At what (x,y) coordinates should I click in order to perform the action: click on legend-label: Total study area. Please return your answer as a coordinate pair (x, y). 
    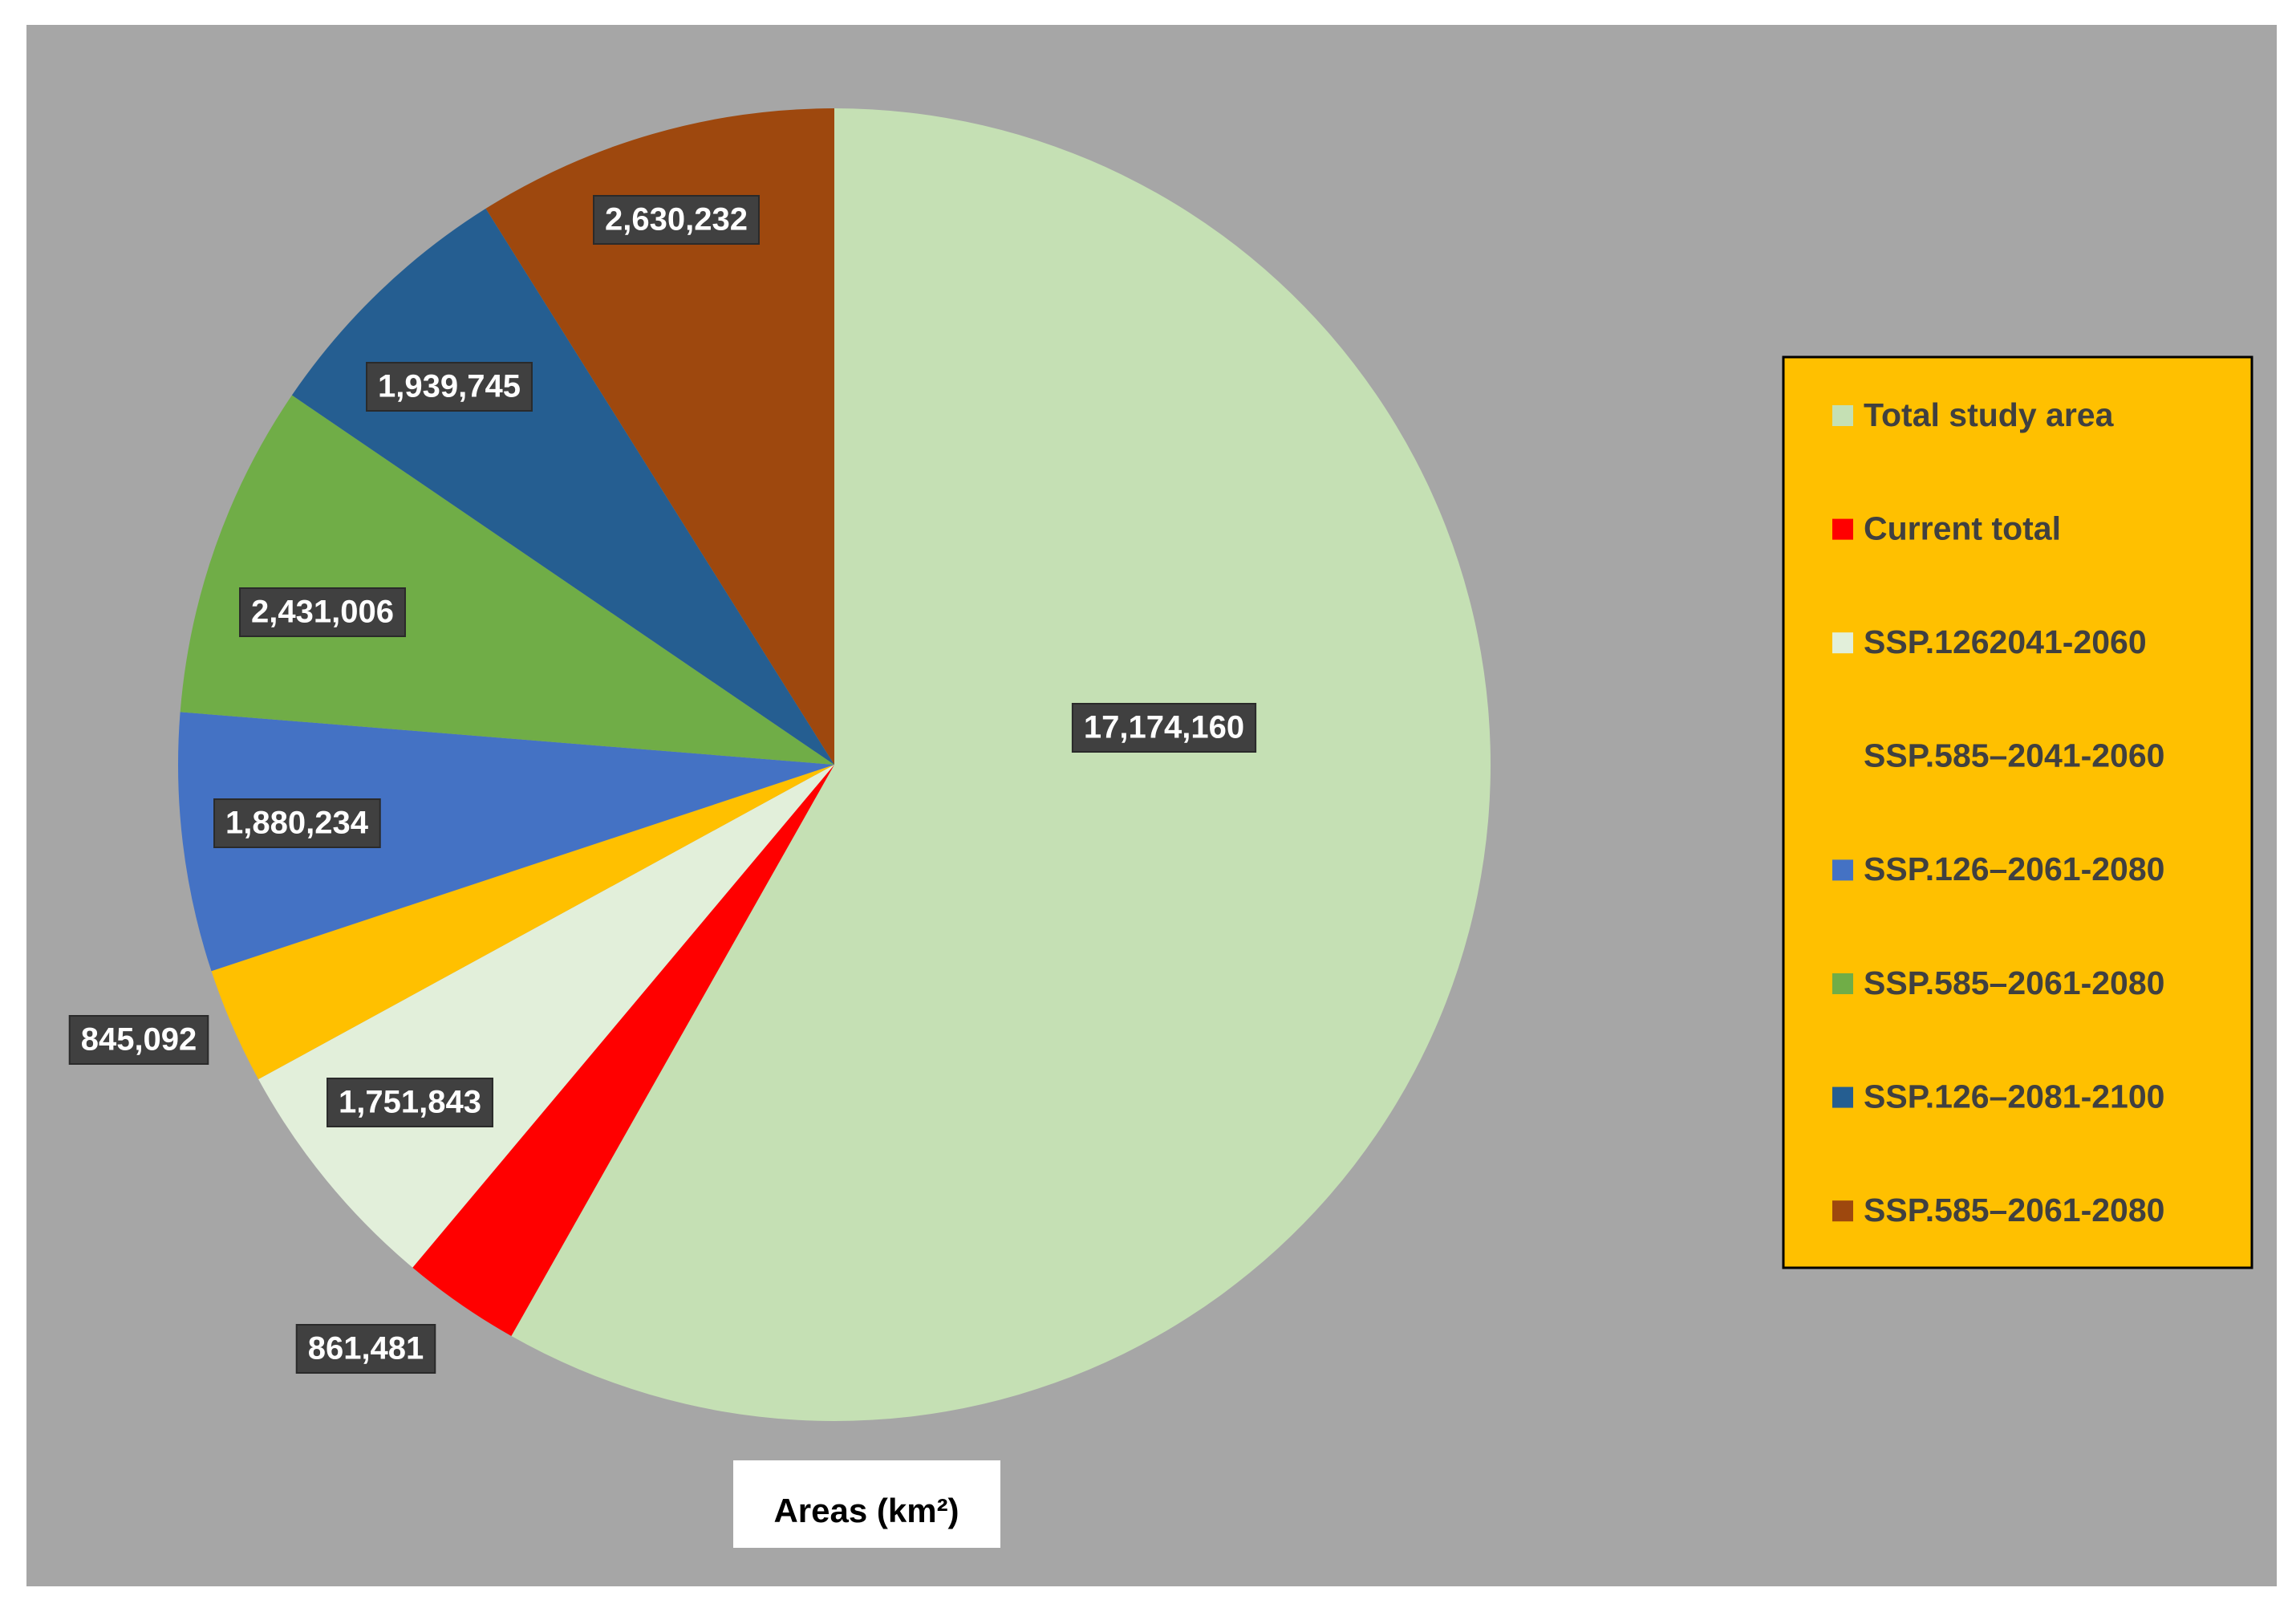
    Looking at the image, I should click on (1989, 414).